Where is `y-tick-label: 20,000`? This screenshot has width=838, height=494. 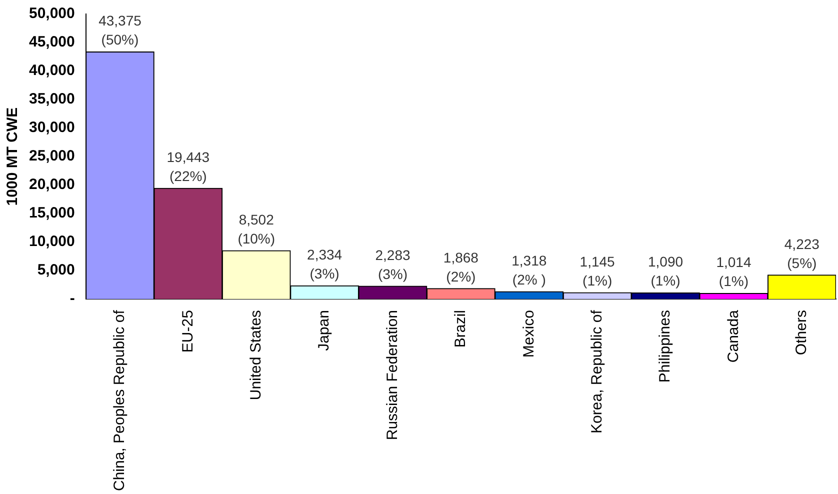
y-tick-label: 20,000 is located at coordinates (51, 185).